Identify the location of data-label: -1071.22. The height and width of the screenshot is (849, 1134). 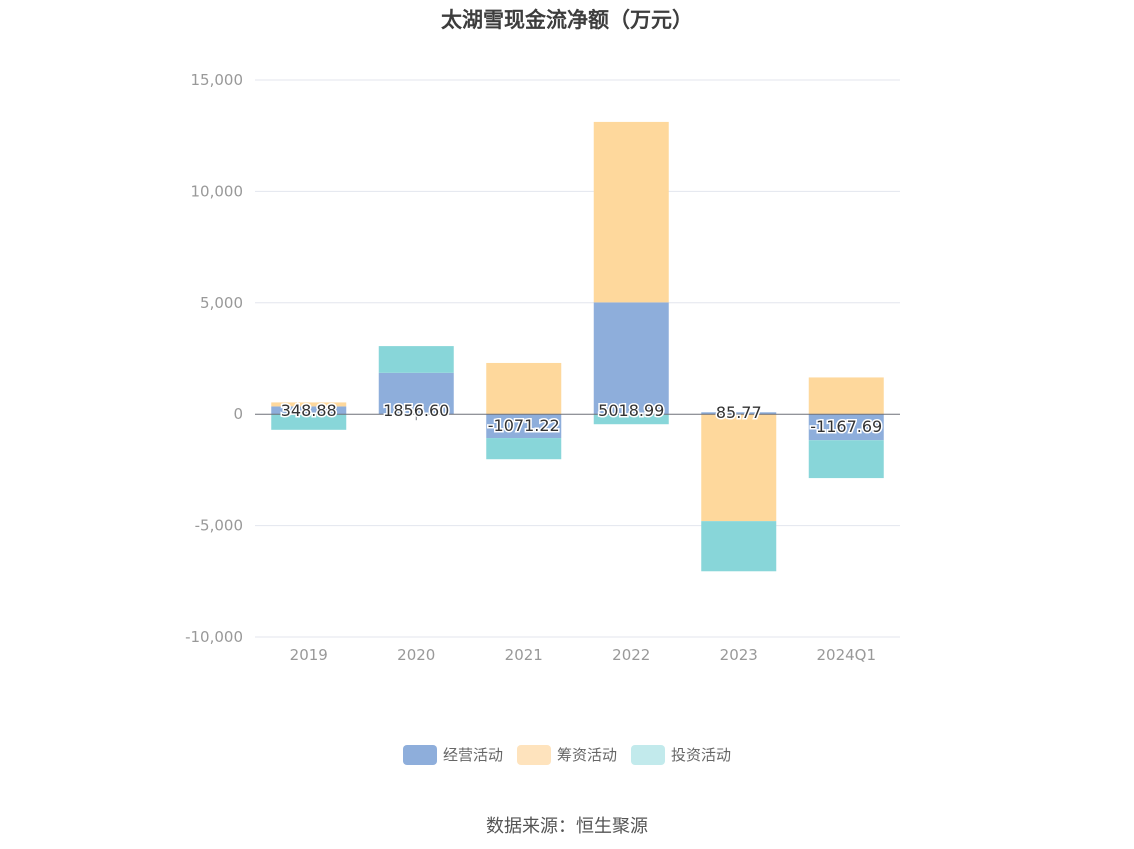
(524, 425).